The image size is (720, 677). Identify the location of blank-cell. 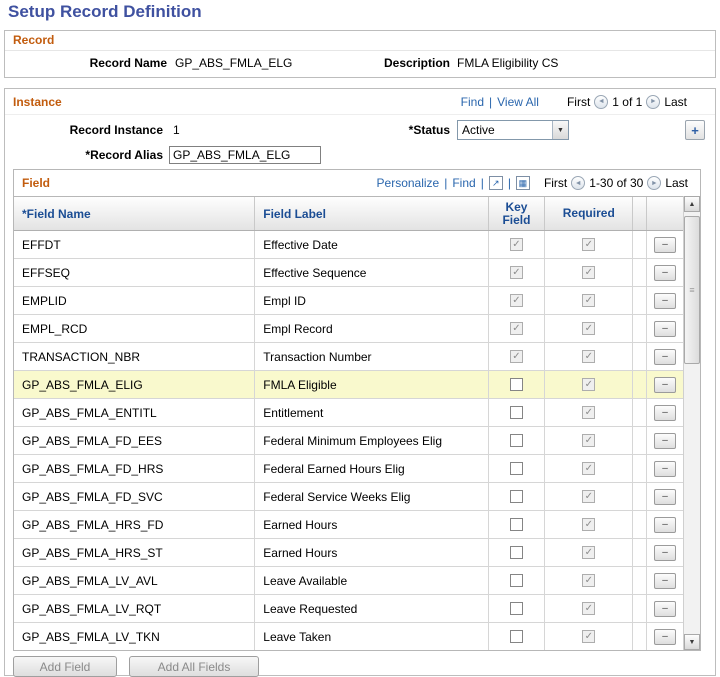
(640, 468).